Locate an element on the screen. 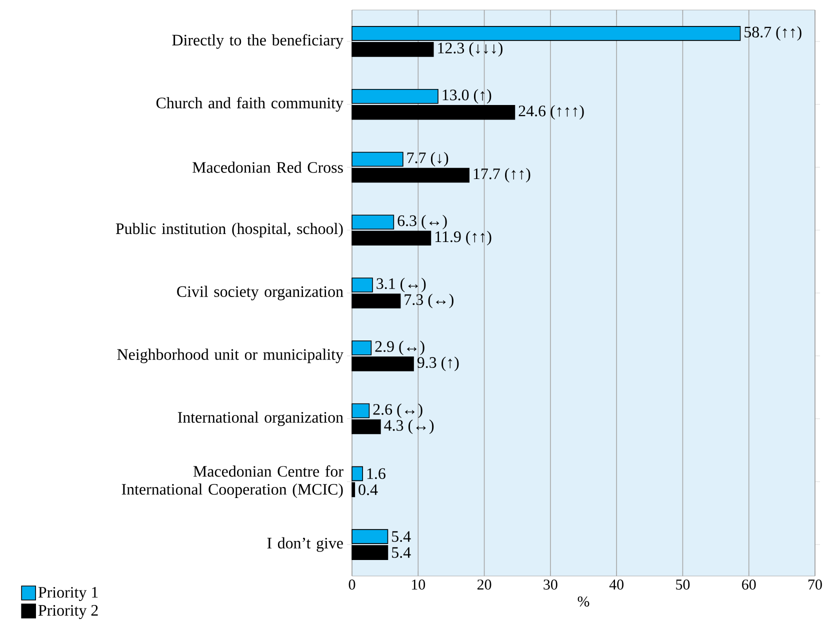 This screenshot has height=633, width=829. data-label: 6.3 (↔) is located at coordinates (422, 222).